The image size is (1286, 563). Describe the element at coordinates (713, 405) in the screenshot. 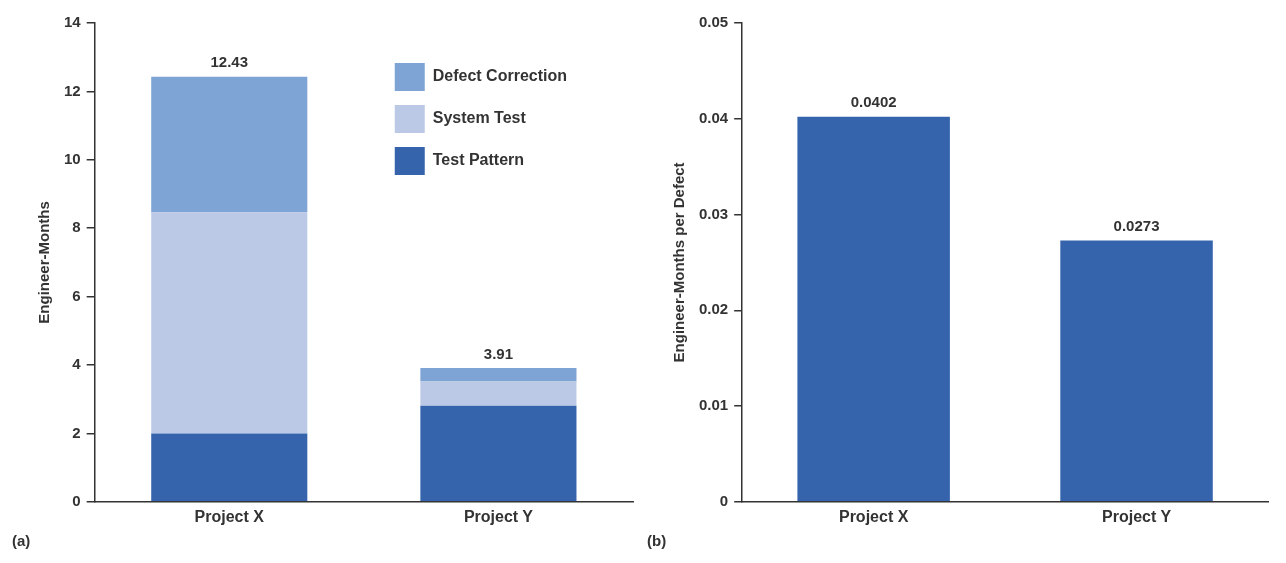

I see `y-tick-label: 0.01` at that location.